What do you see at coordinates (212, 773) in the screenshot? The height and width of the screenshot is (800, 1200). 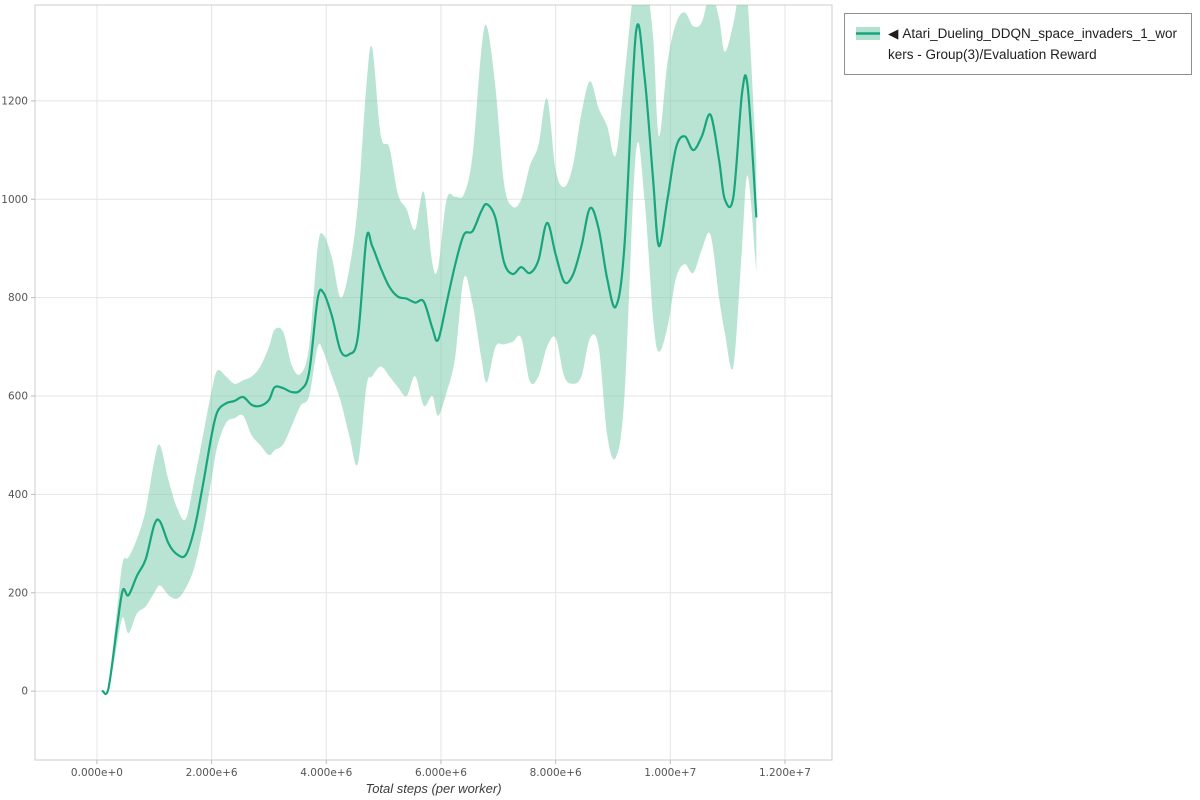 I see `svg-text: 2.000e+6` at bounding box center [212, 773].